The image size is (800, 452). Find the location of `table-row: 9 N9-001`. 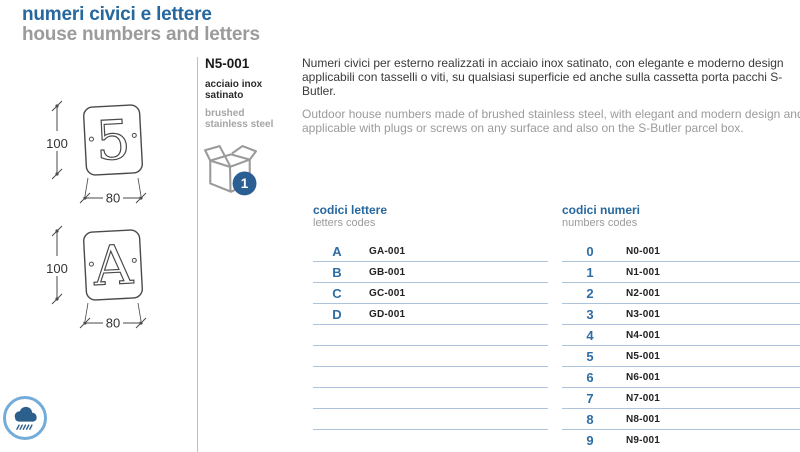

table-row: 9 N9-001 is located at coordinates (681, 440).